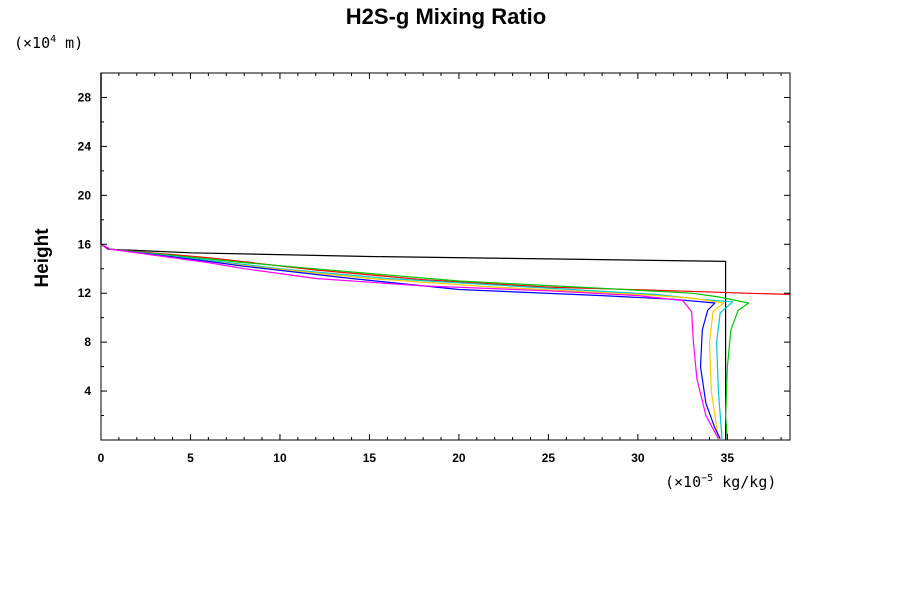 The height and width of the screenshot is (600, 900). Describe the element at coordinates (446, 16) in the screenshot. I see `chart-title: H2S-g Mixing Ratio` at that location.